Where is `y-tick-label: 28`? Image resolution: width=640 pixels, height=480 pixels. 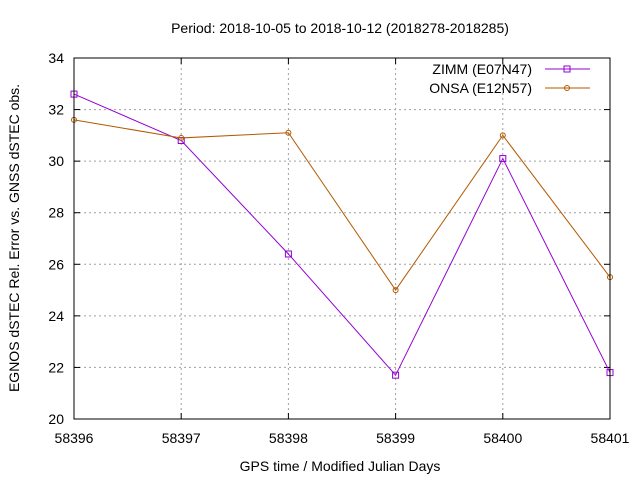 y-tick-label: 28 is located at coordinates (56, 213).